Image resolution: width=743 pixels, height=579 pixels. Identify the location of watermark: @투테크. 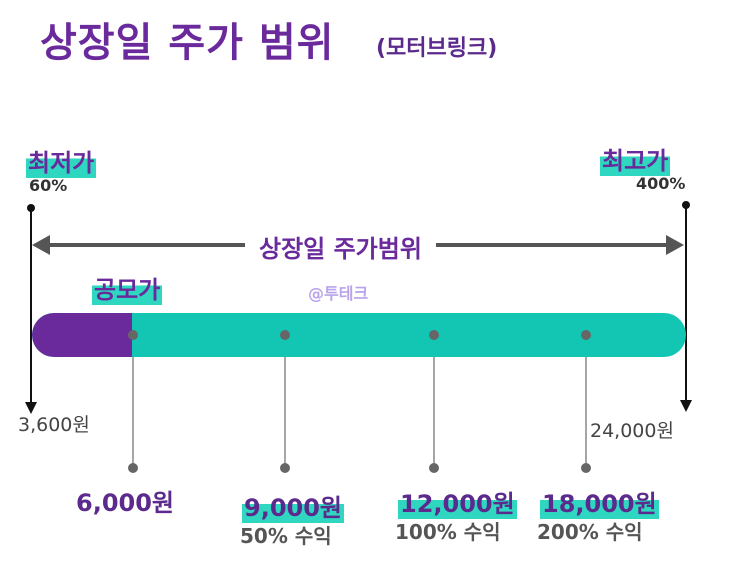
(338, 293).